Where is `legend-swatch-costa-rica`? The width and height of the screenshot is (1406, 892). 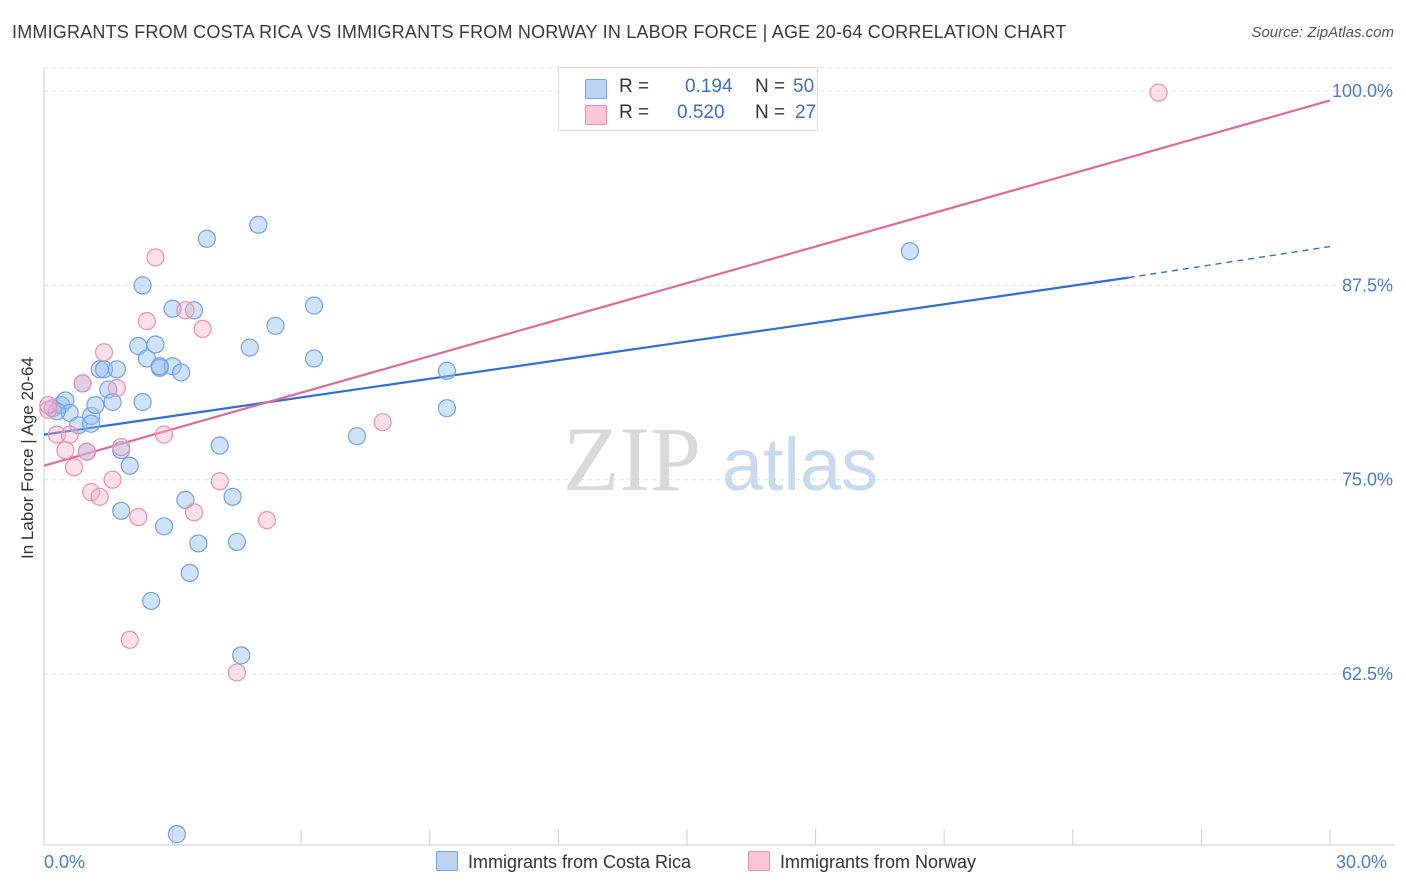
legend-swatch-costa-rica is located at coordinates (596, 89).